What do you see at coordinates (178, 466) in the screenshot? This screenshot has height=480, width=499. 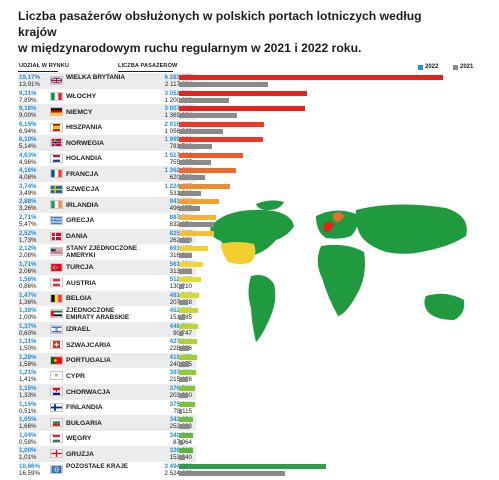 I see `passengers-2022: 3 494 323` at bounding box center [178, 466].